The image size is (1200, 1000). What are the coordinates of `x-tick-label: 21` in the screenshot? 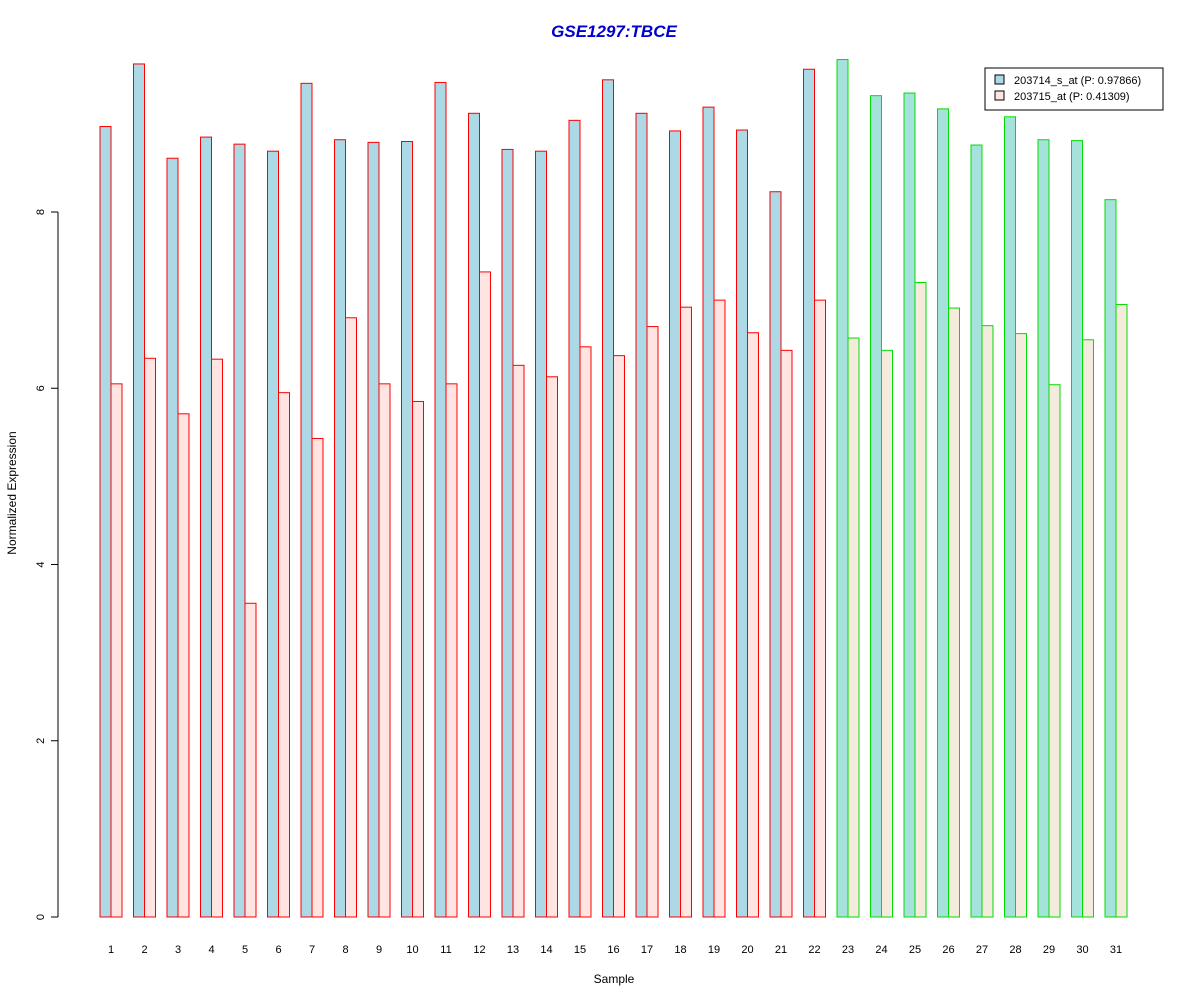 It's located at (781, 950).